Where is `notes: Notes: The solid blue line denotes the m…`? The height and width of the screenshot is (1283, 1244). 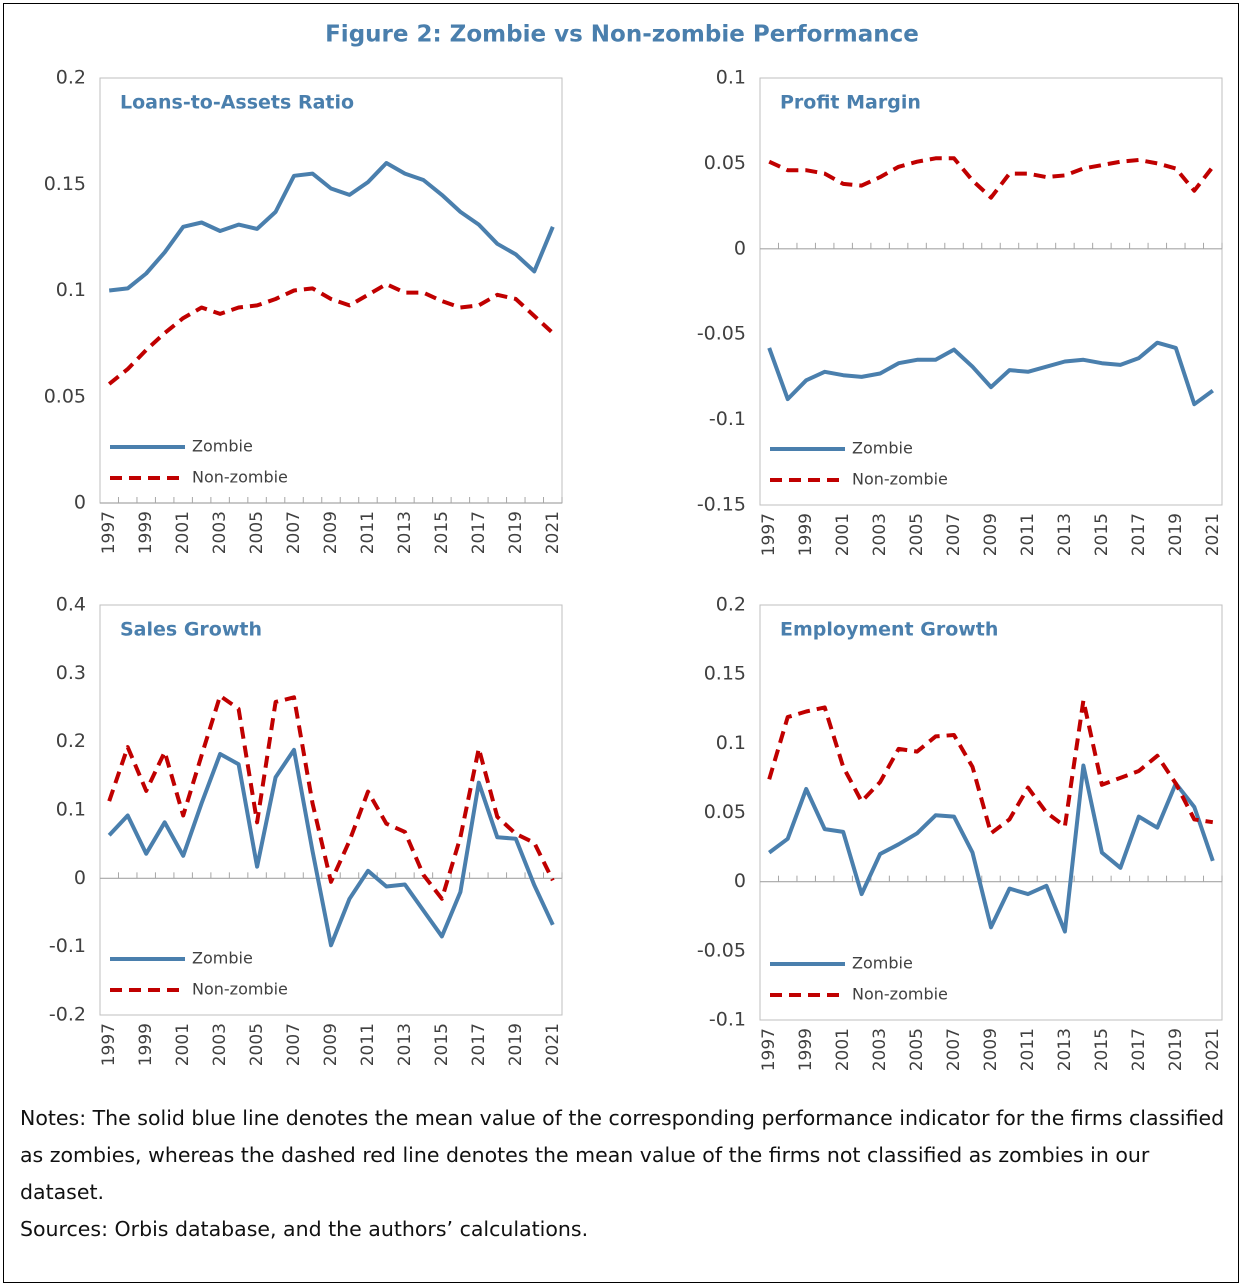 notes: Notes: The solid blue line denotes the m… is located at coordinates (625, 1174).